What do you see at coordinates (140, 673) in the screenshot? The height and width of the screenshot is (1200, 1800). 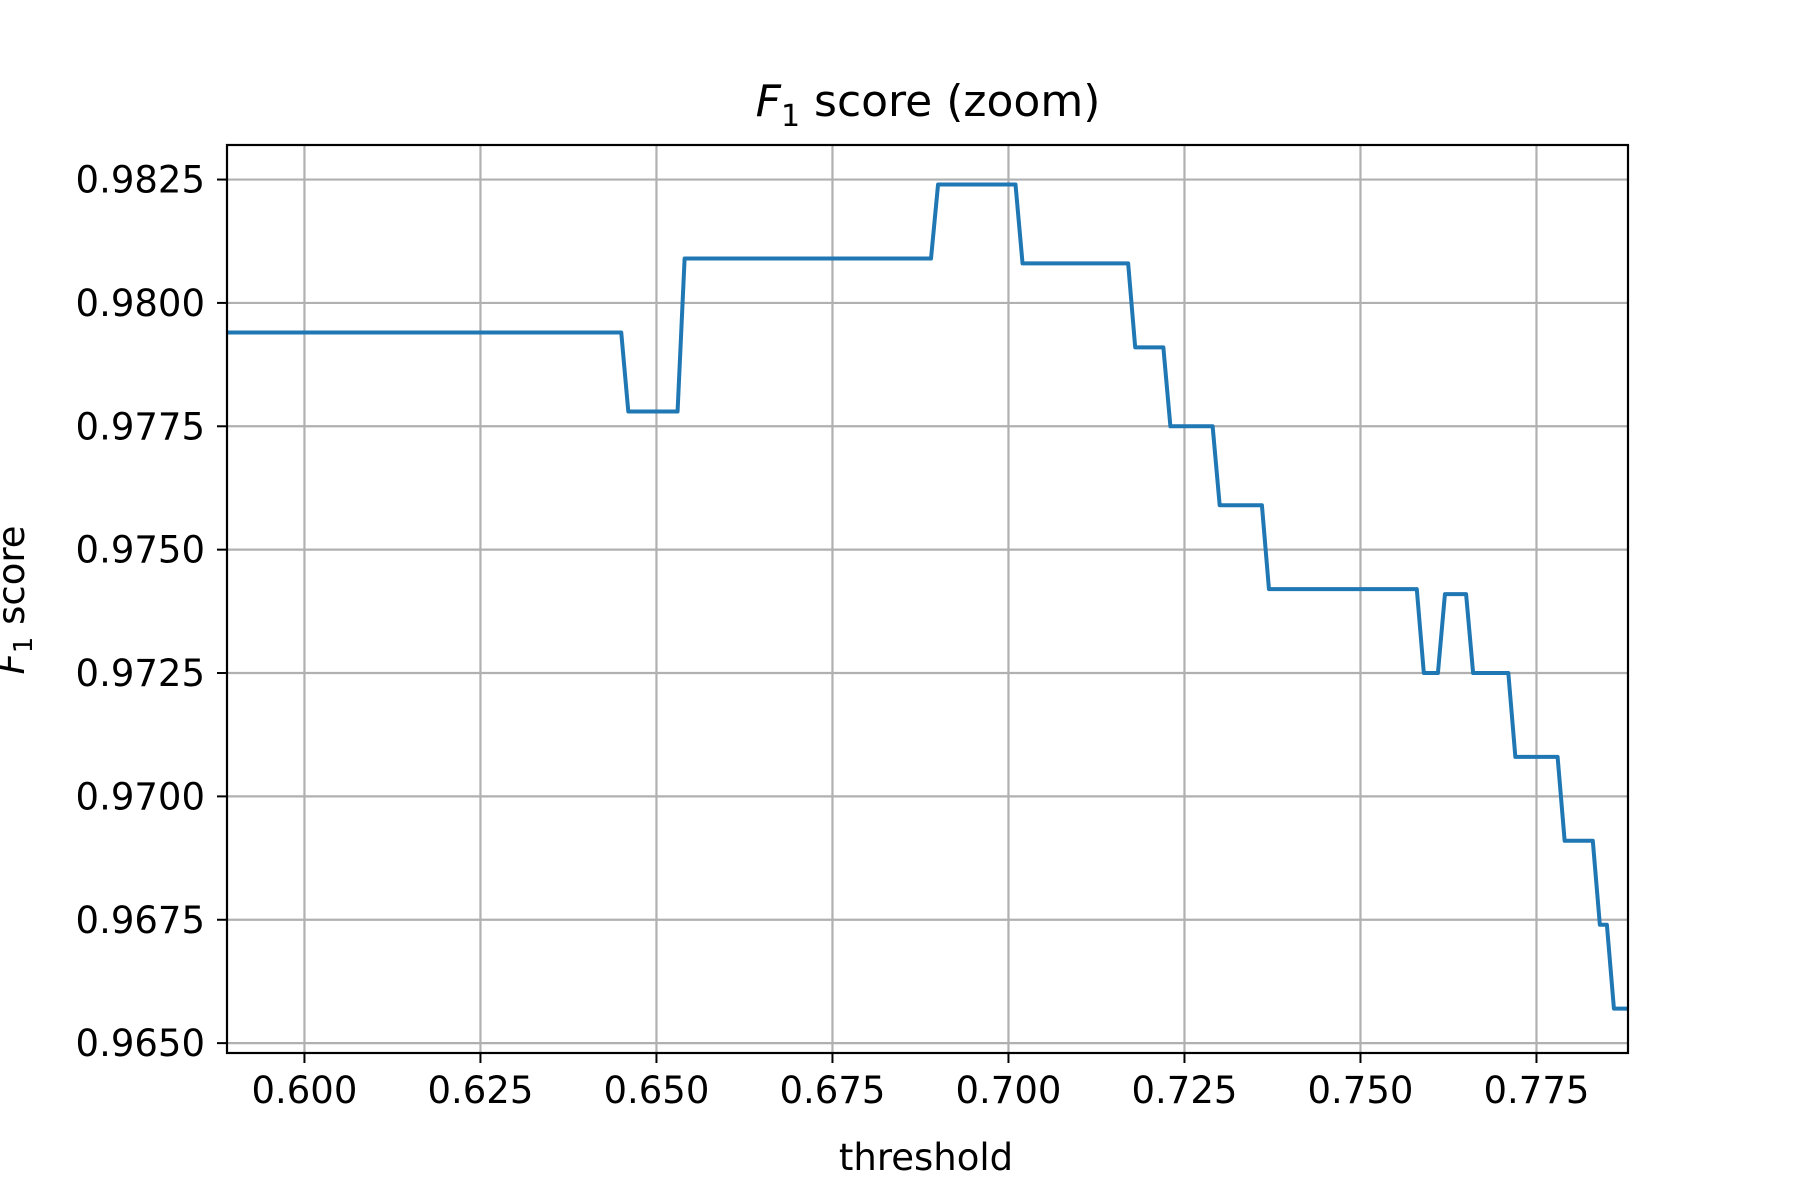 I see `y-tick-label: 0.9725` at bounding box center [140, 673].